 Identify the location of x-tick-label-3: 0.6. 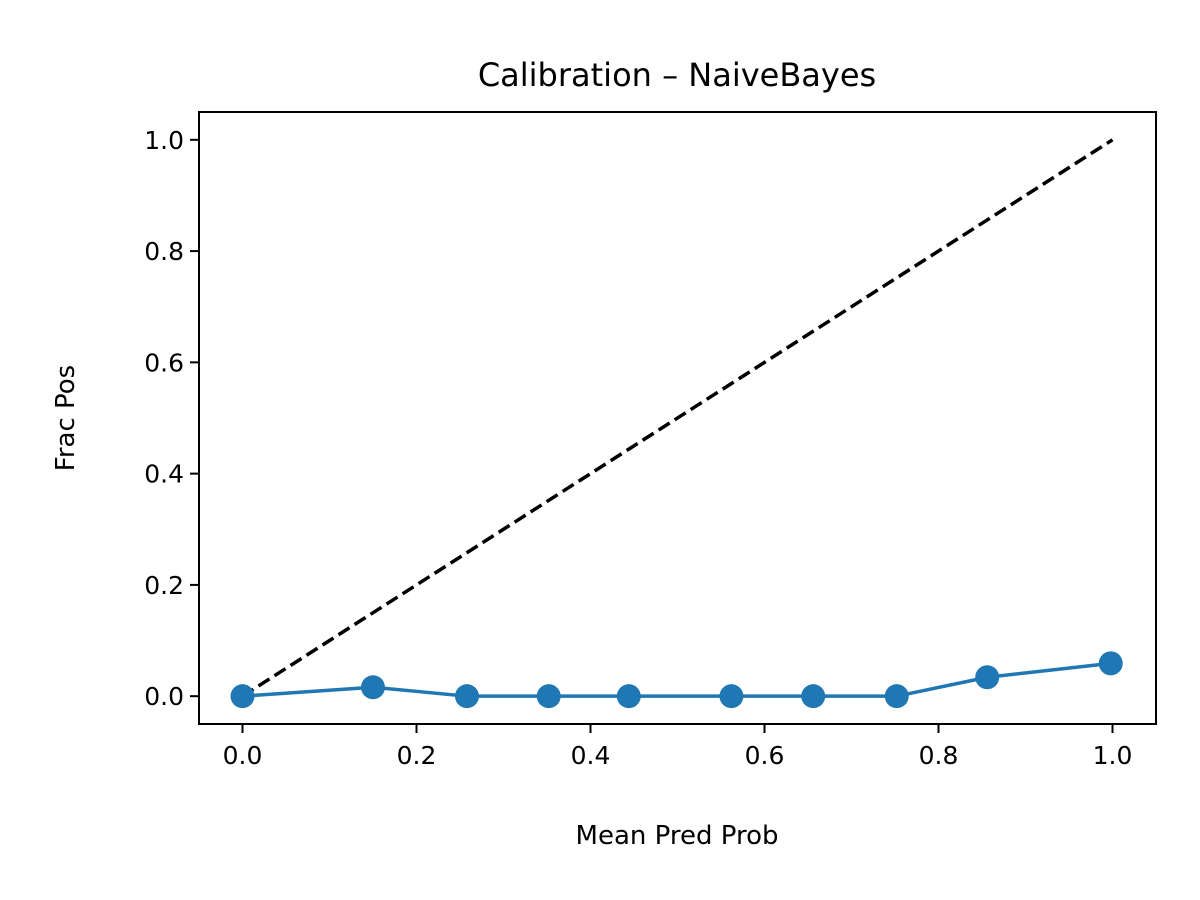
(765, 755).